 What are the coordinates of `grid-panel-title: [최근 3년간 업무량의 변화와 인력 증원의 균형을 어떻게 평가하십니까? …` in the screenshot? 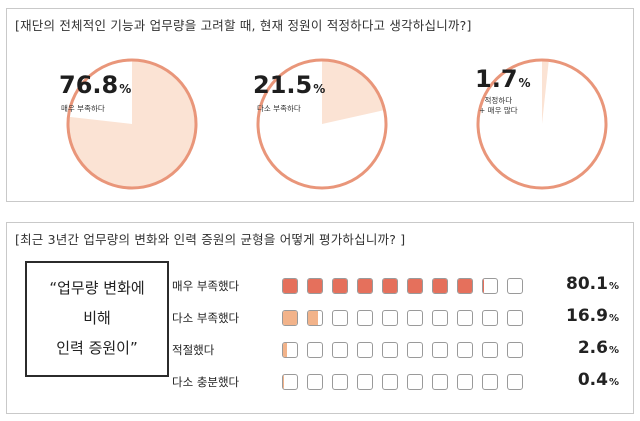 It's located at (210, 239).